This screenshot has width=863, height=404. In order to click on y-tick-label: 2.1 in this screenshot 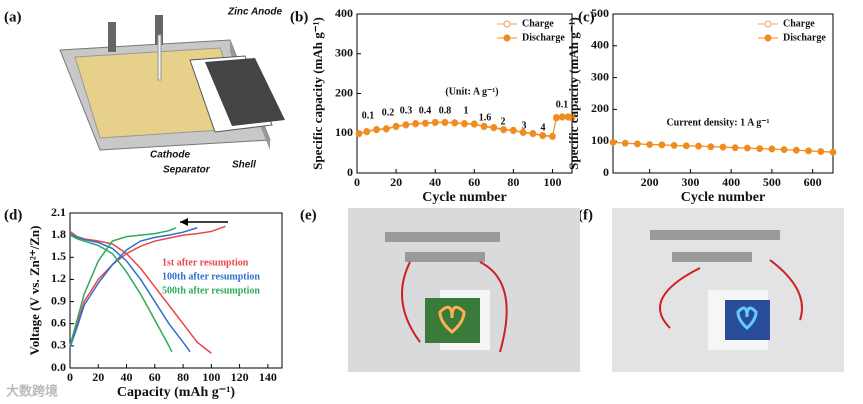, I will do `click(58, 212)`.